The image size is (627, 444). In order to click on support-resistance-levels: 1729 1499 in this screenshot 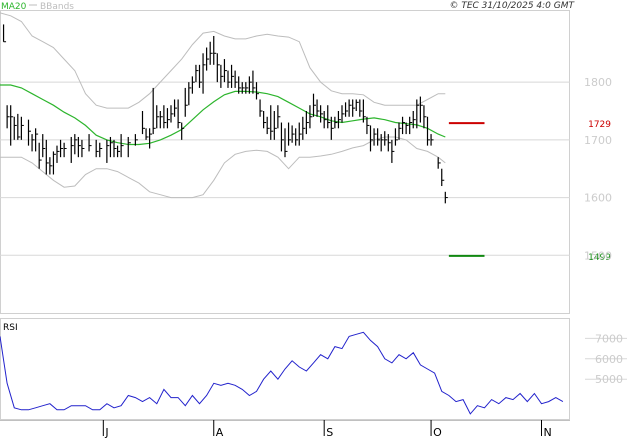, I will do `click(529, 191)`.